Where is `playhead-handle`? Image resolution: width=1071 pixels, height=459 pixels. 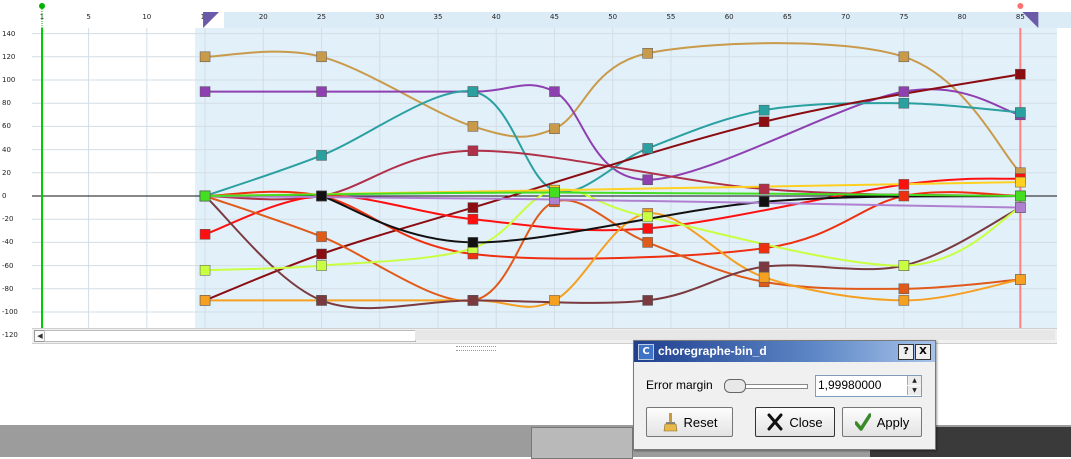
playhead-handle is located at coordinates (1020, 6).